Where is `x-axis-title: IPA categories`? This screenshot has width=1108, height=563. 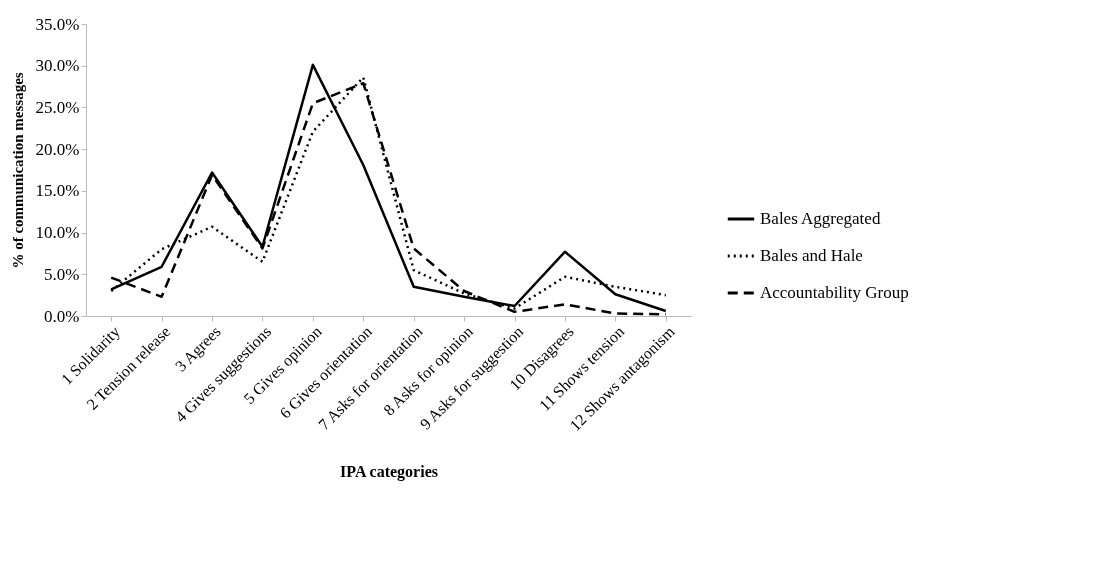
x-axis-title: IPA categories is located at coordinates (389, 472).